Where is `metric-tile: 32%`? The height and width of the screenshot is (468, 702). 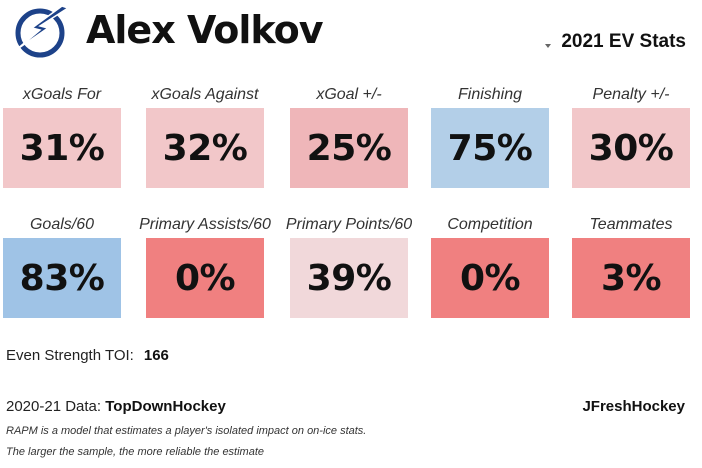 metric-tile: 32% is located at coordinates (205, 148).